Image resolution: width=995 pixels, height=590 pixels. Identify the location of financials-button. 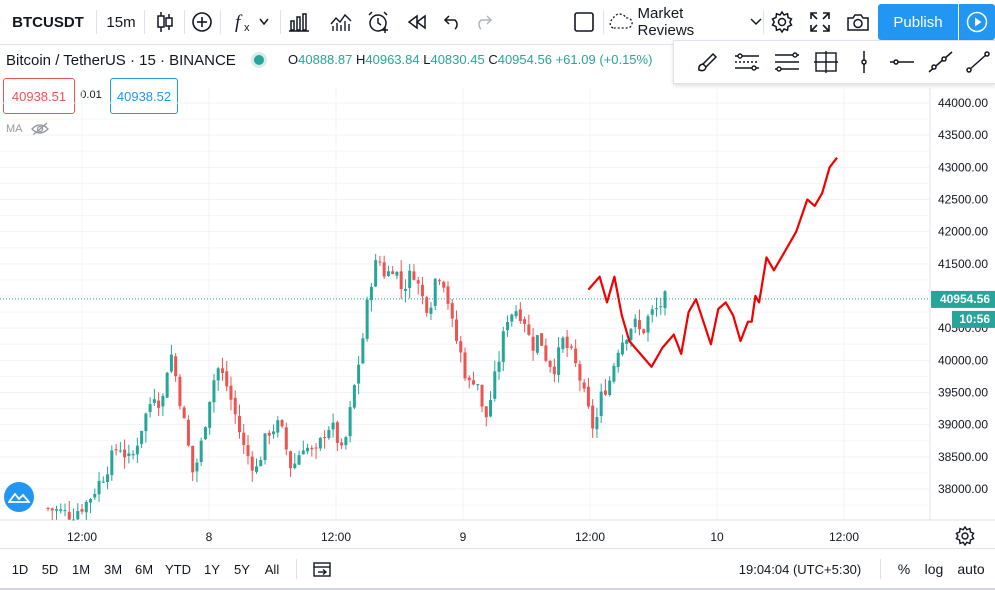
(299, 22).